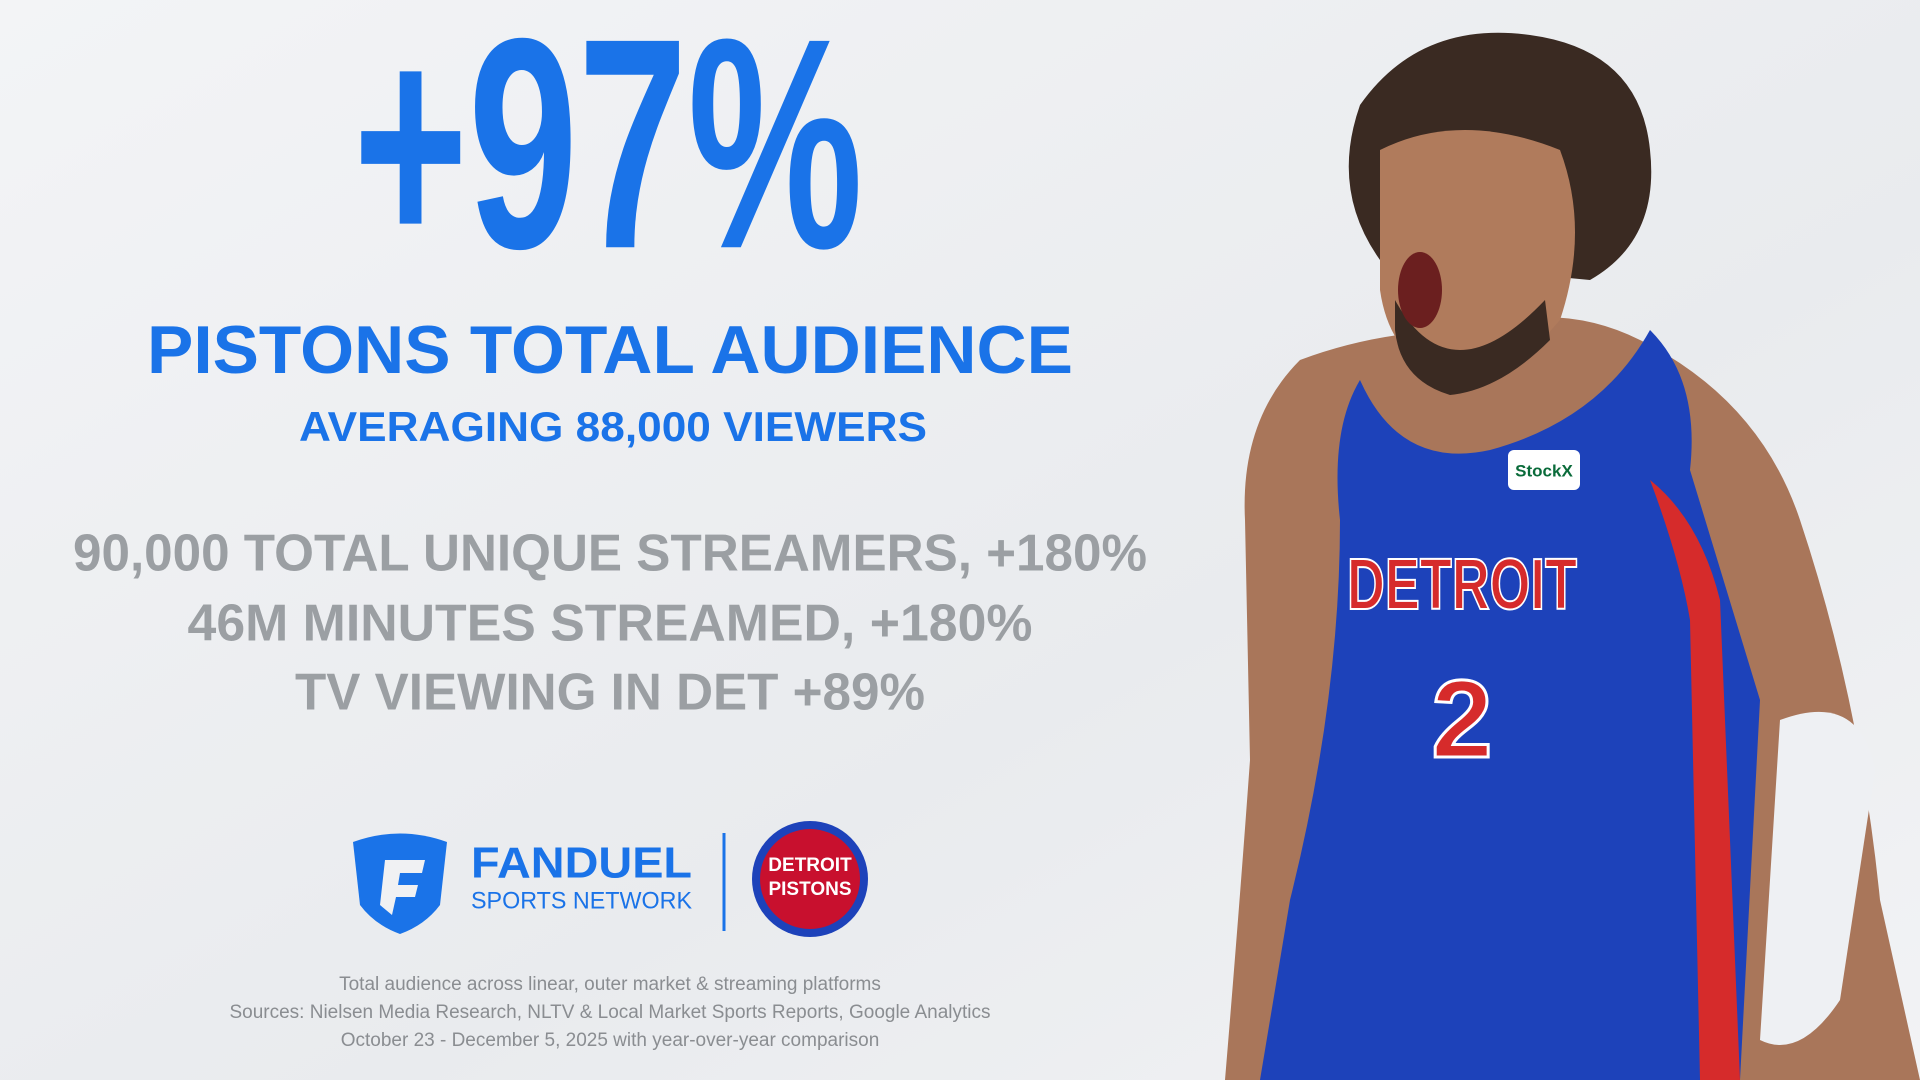 This screenshot has height=1080, width=1920. I want to click on team-logo-text: PISTONS, so click(809, 889).